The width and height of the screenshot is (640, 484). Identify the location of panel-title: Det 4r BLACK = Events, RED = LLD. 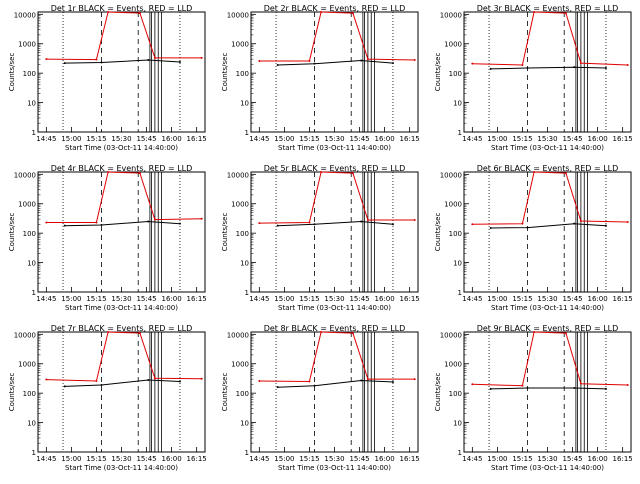
(122, 168).